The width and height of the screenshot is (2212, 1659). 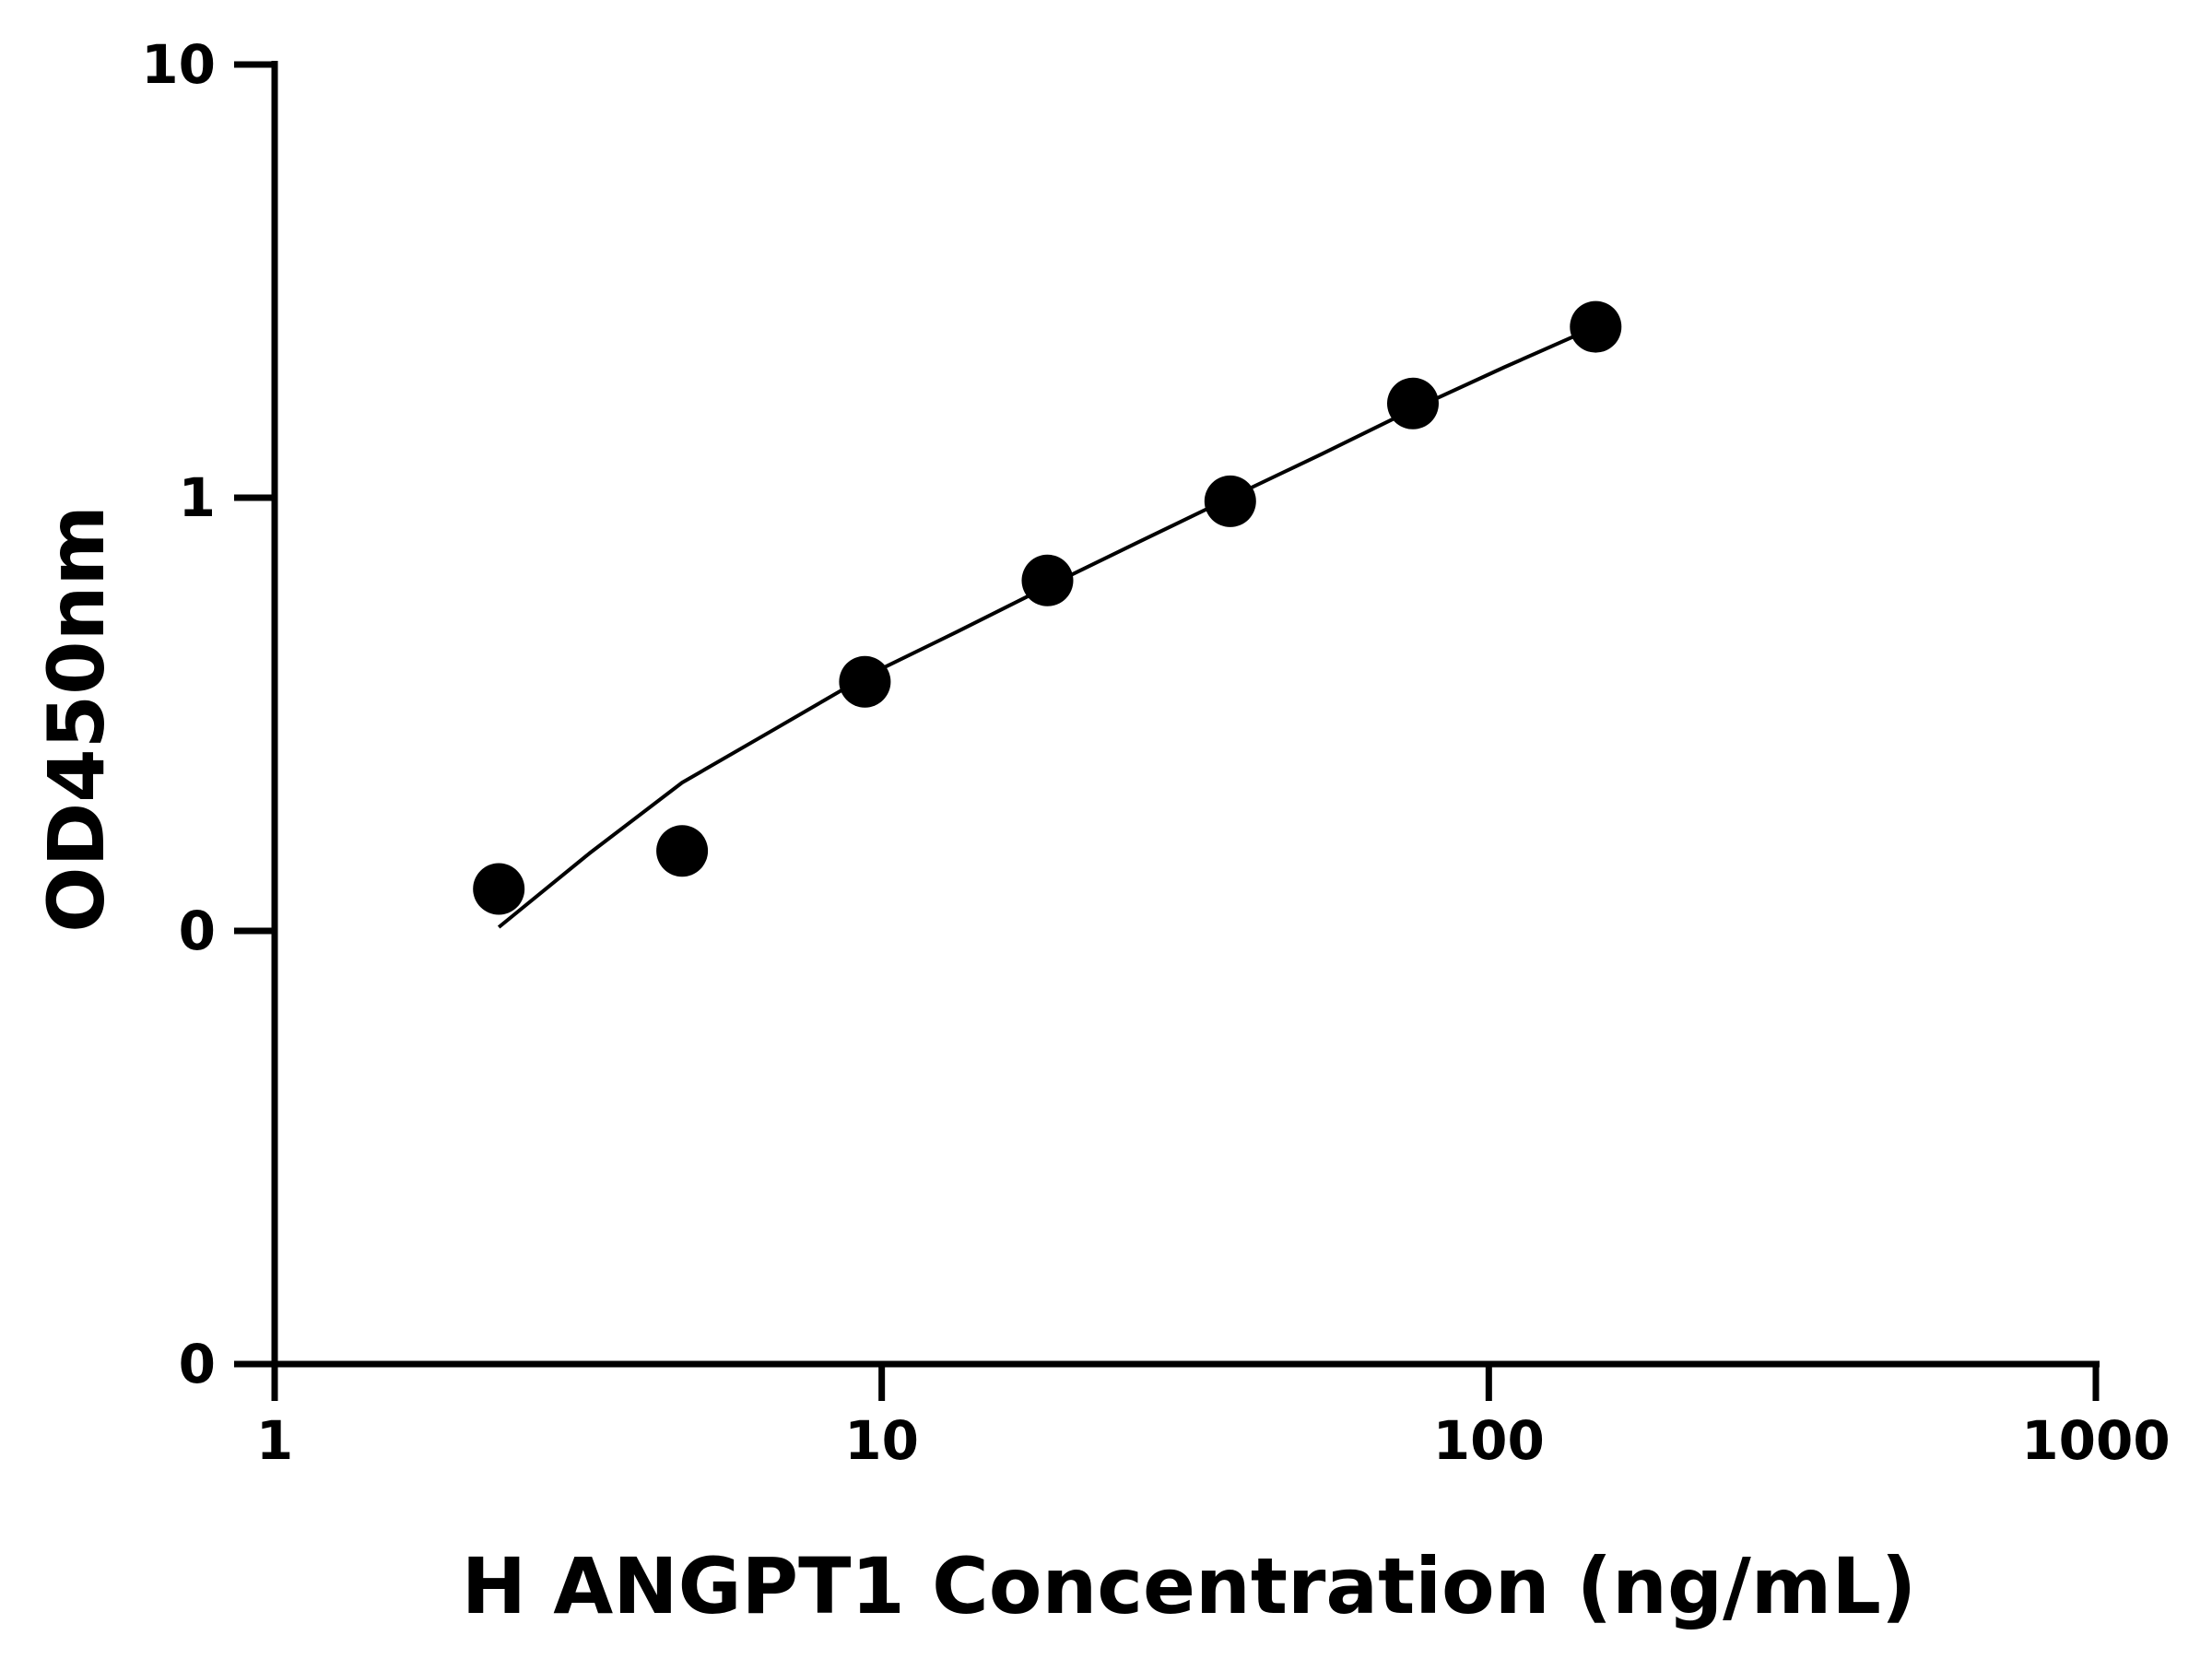 What do you see at coordinates (209, 714) in the screenshot?
I see `y-axis: 0 0 1 10` at bounding box center [209, 714].